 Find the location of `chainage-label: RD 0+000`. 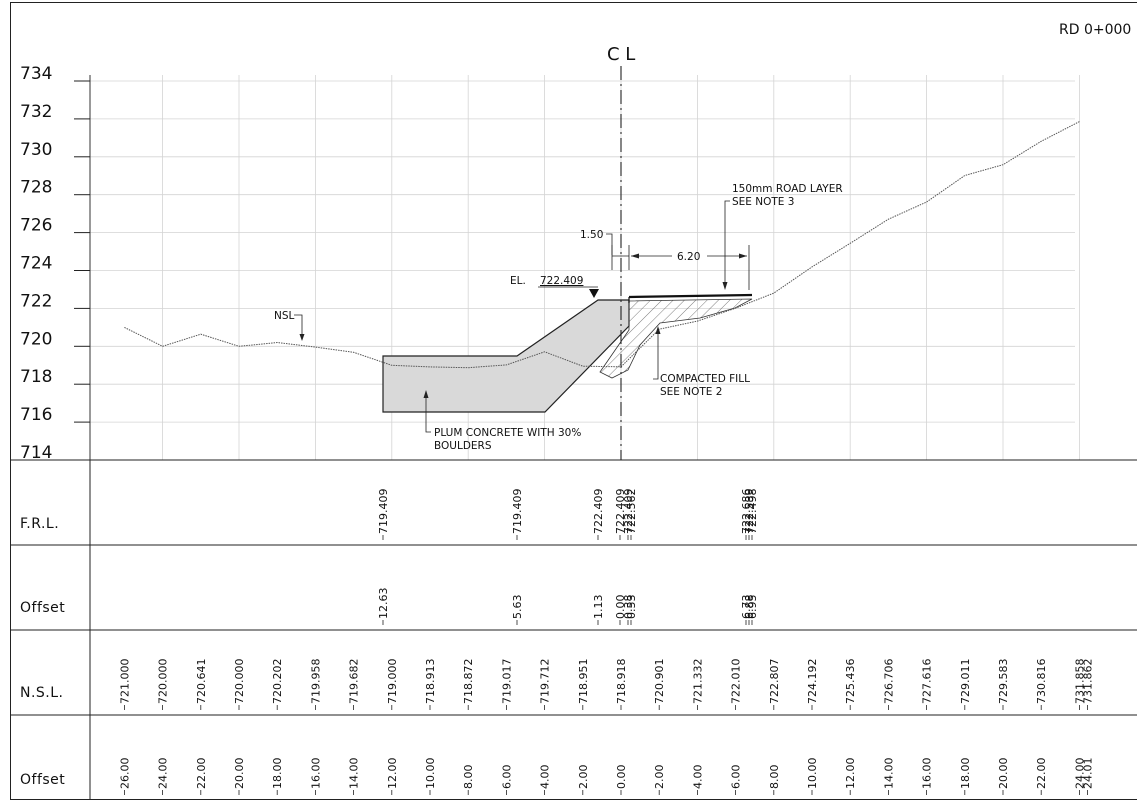

chainage-label: RD 0+000 is located at coordinates (1095, 30).